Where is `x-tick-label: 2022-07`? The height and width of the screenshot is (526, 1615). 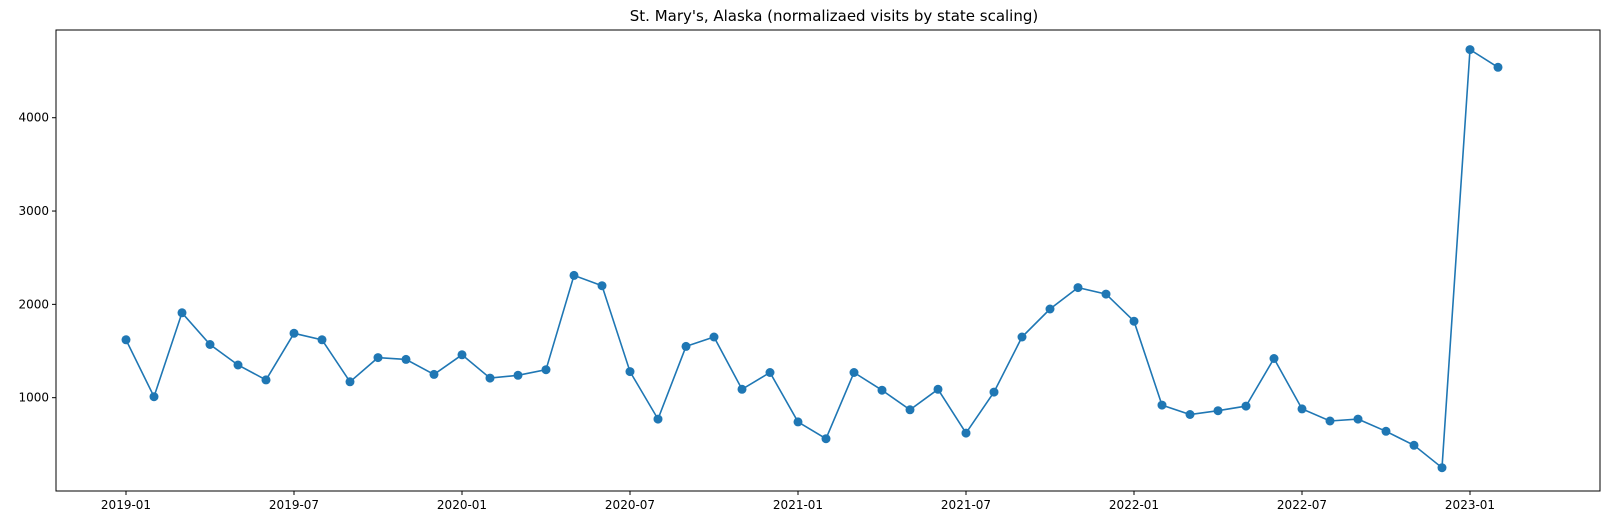
x-tick-label: 2022-07 is located at coordinates (1302, 505).